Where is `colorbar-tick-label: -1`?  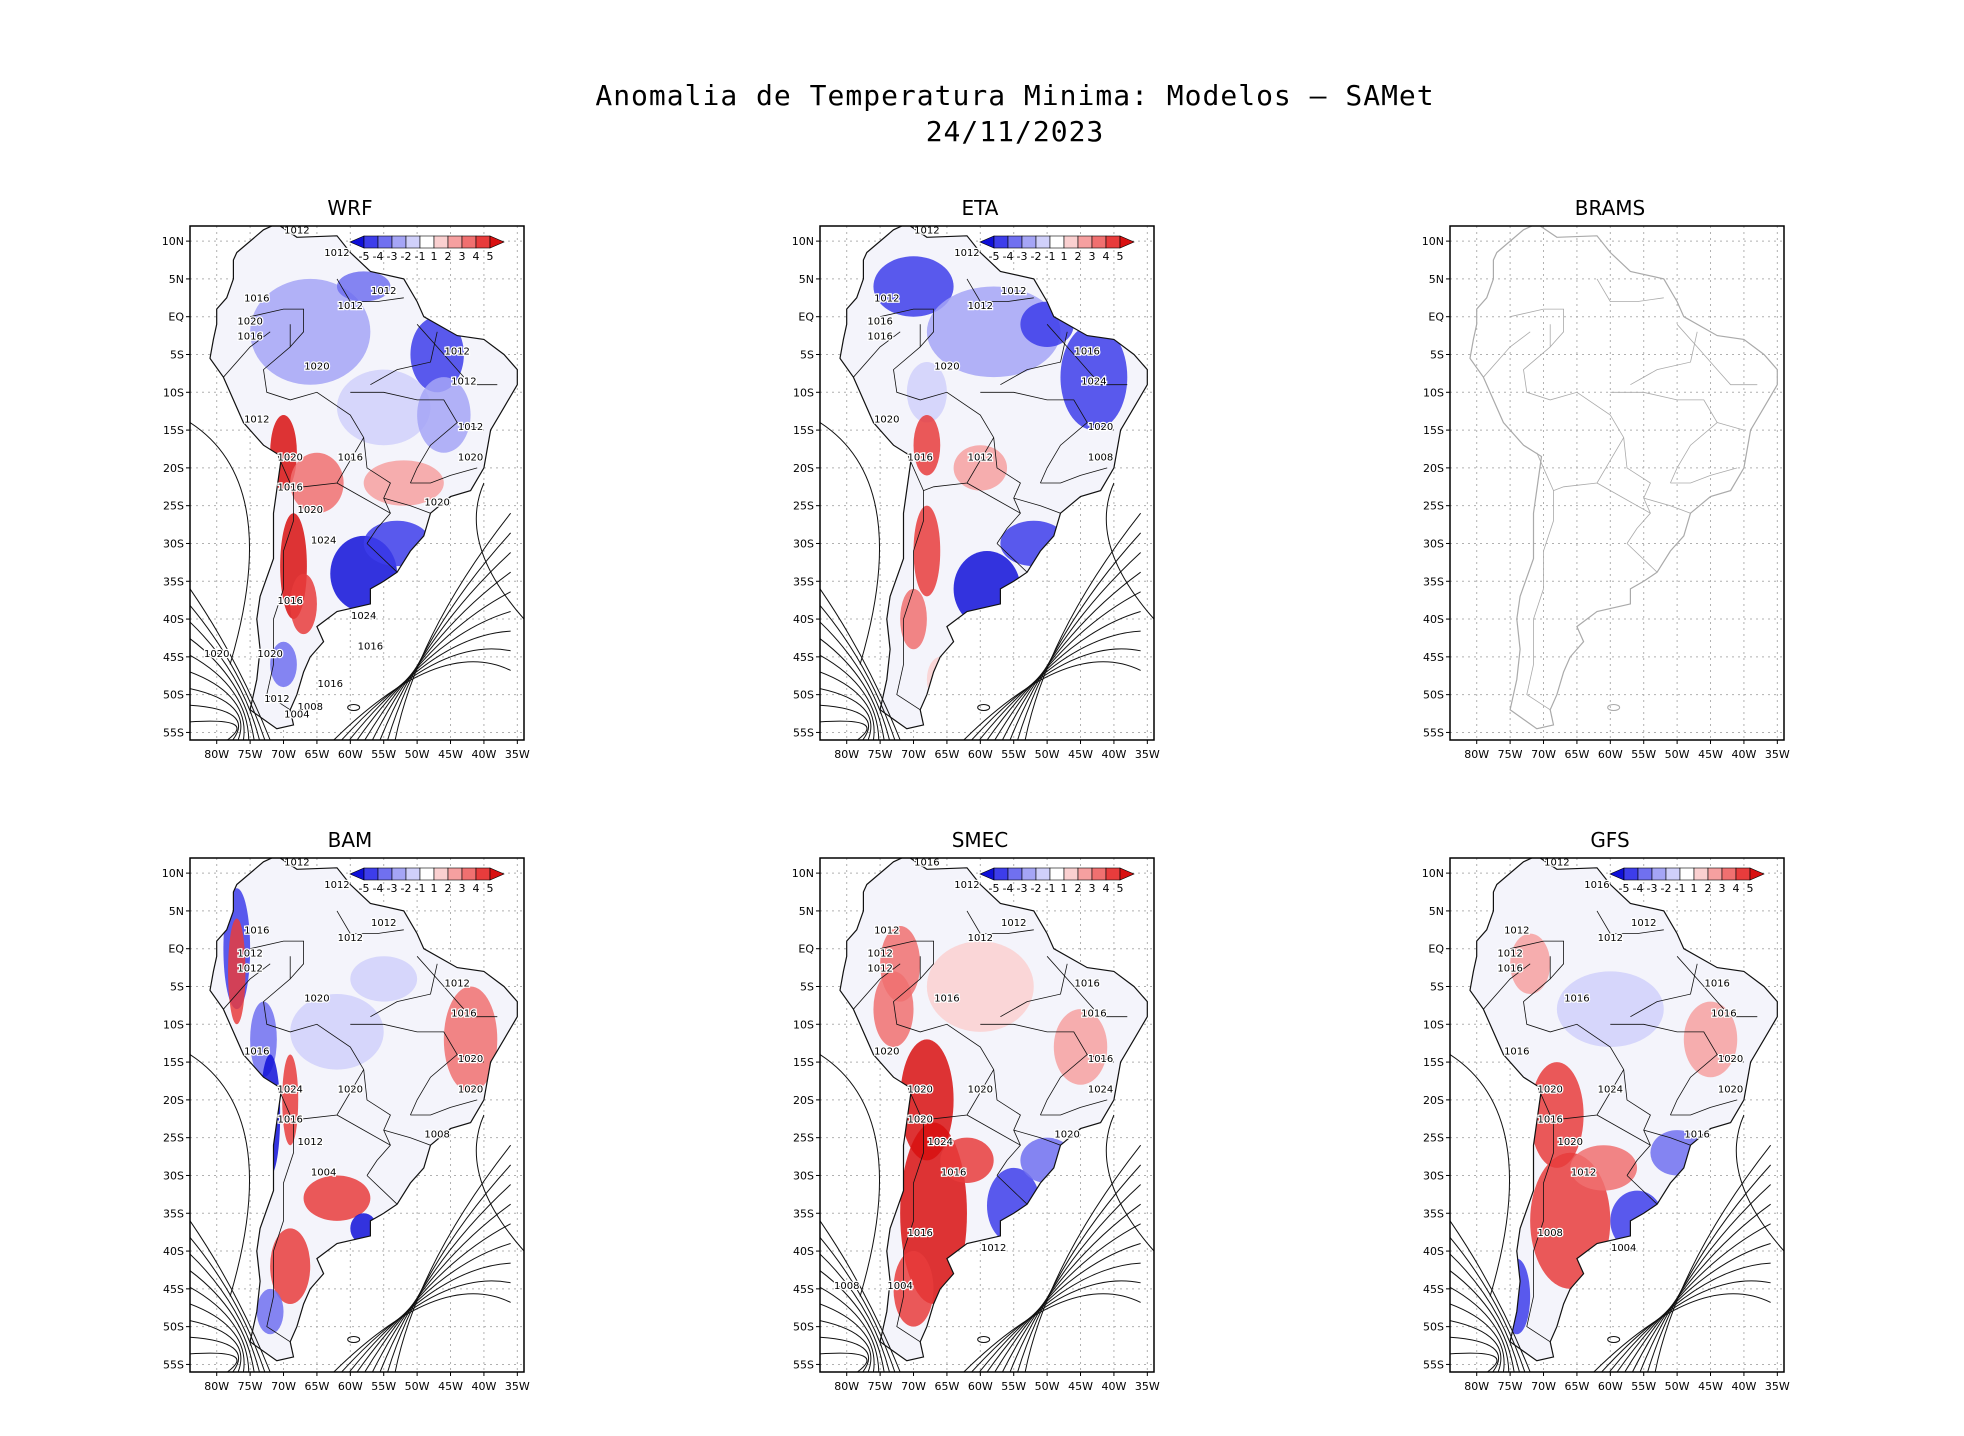
colorbar-tick-label: -1 is located at coordinates (420, 888).